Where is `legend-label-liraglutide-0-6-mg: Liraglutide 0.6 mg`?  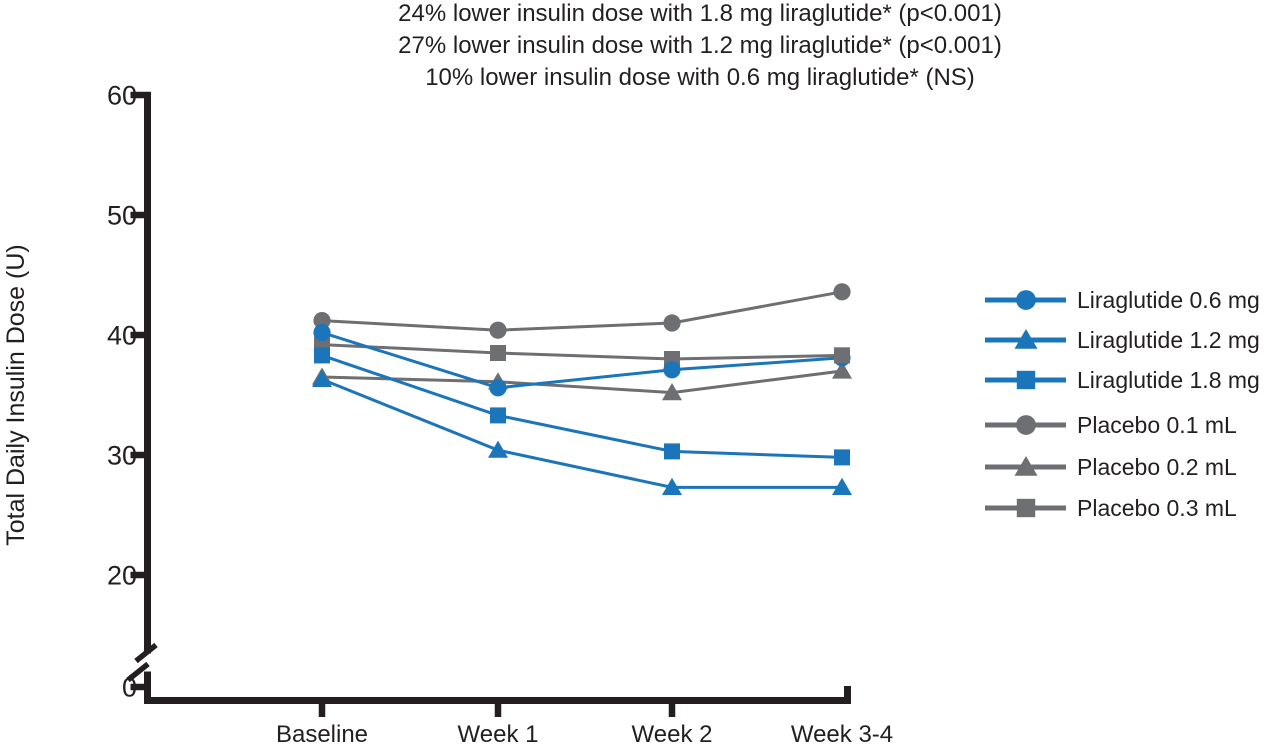
legend-label-liraglutide-0-6-mg: Liraglutide 0.6 mg is located at coordinates (1168, 300).